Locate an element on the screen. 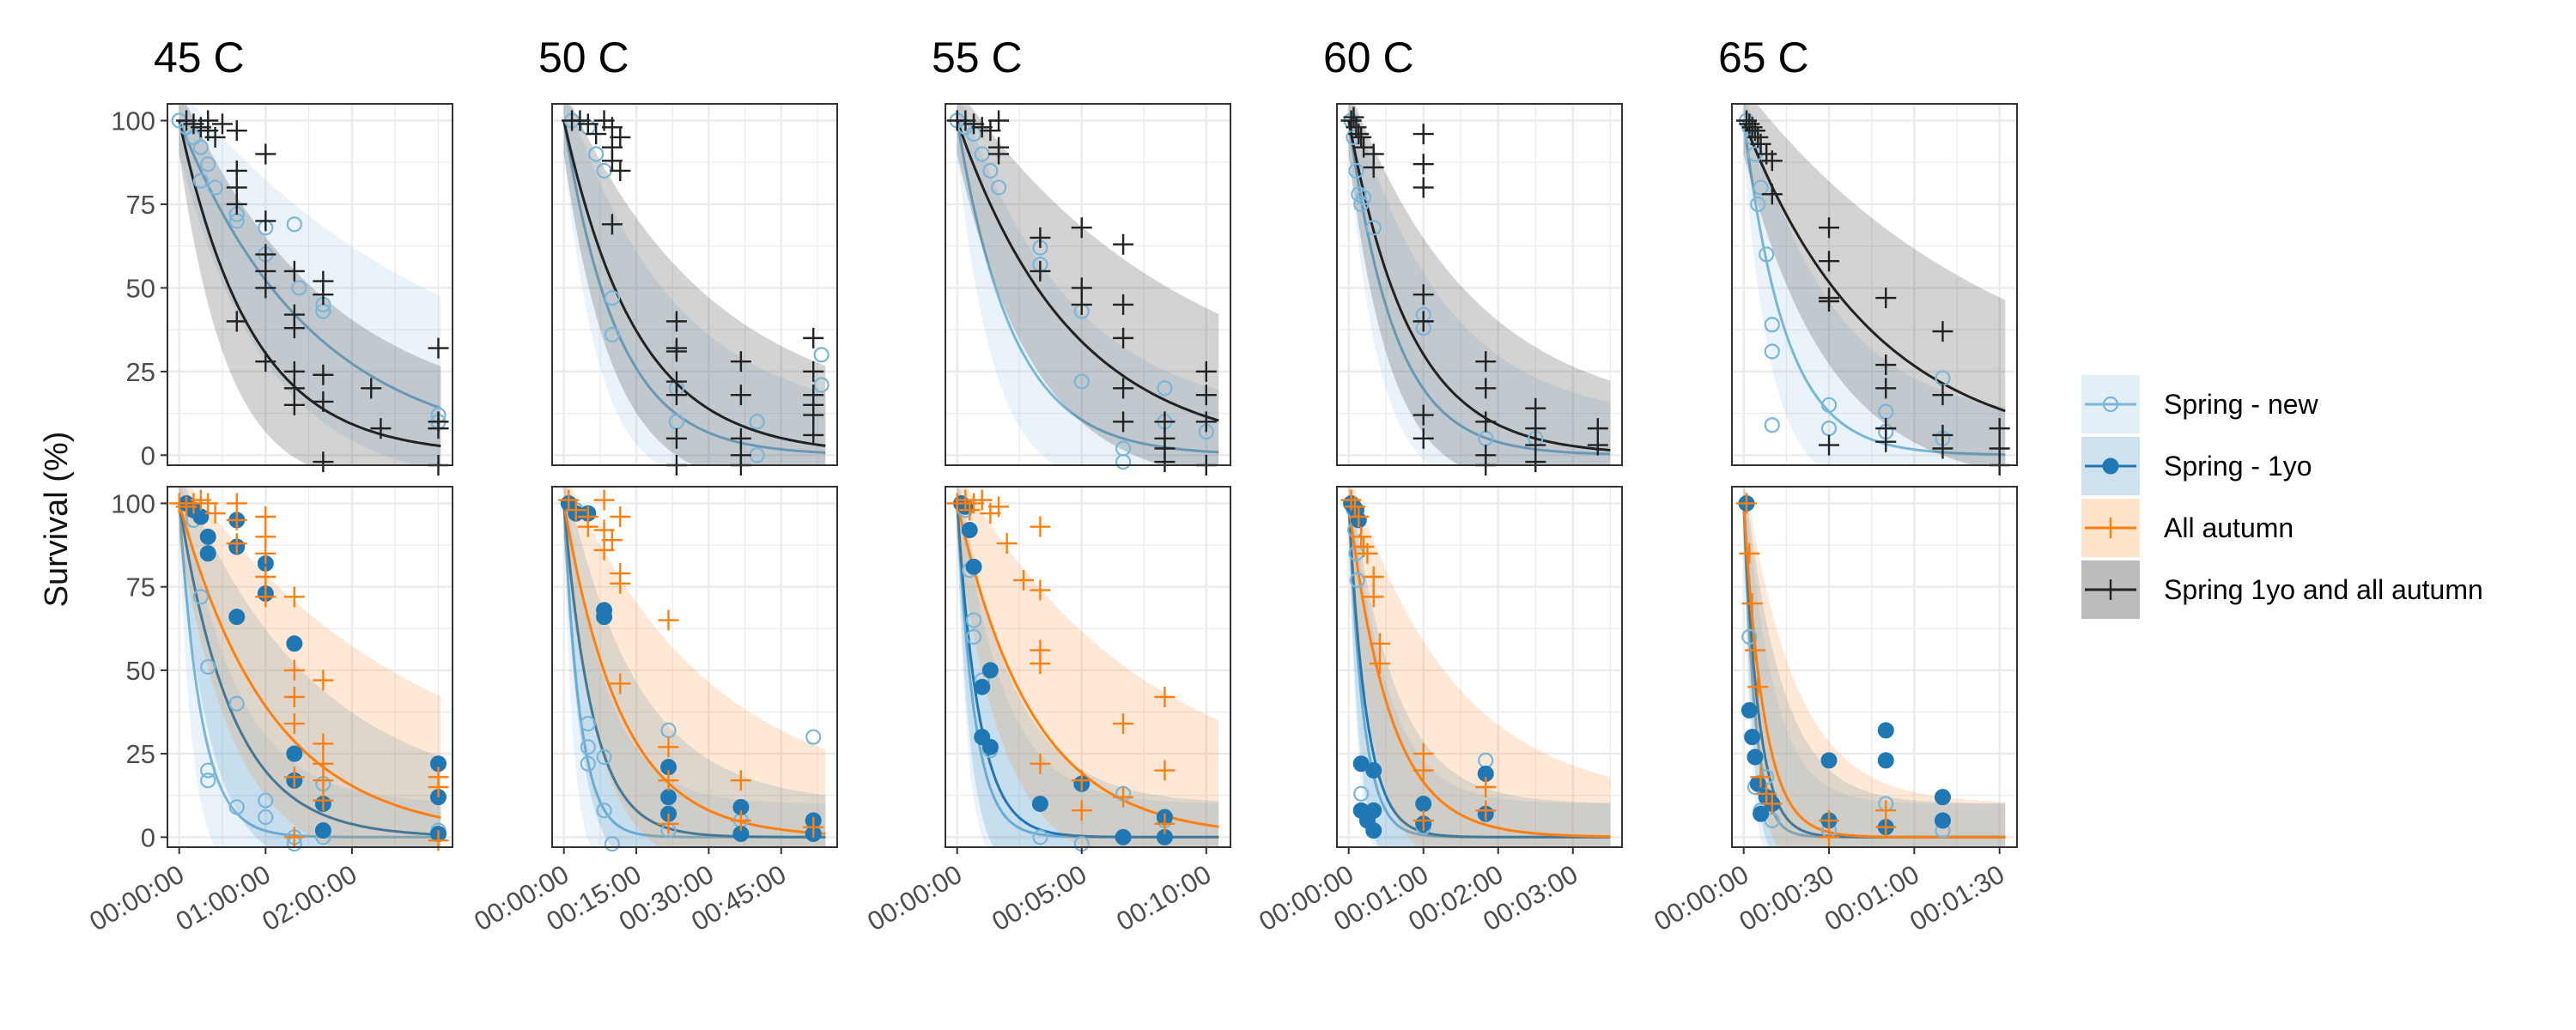 This screenshot has width=2576, height=1030. panel-title: 45 C is located at coordinates (199, 57).